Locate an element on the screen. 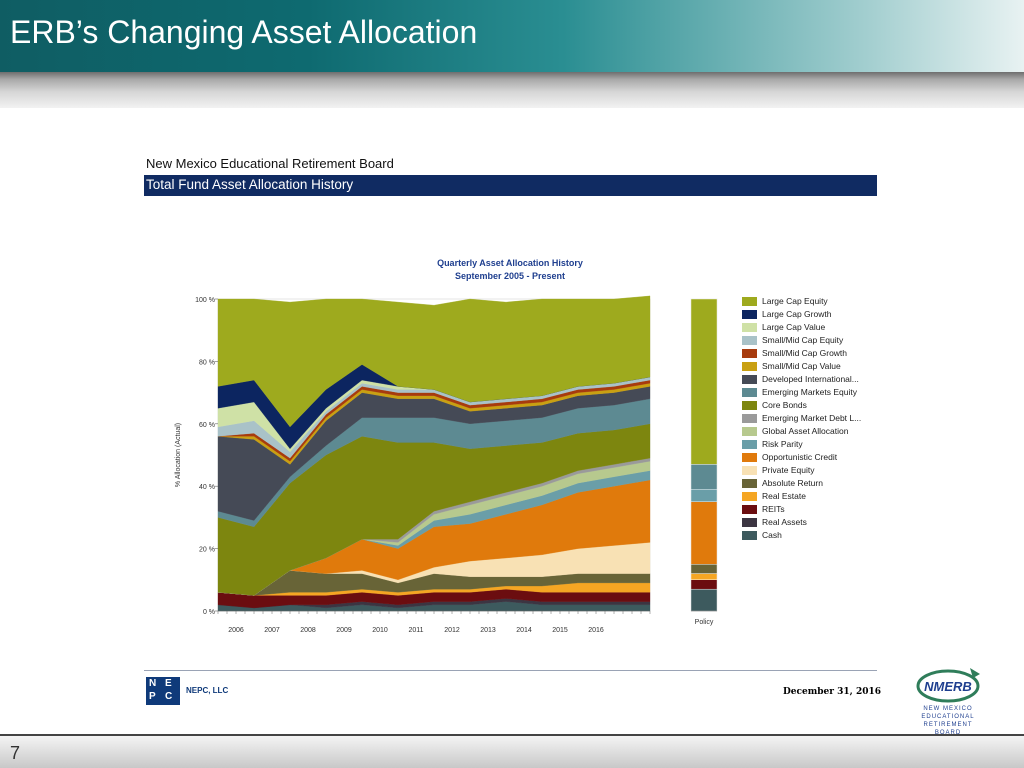  legend-label: Small/Mid Cap Growth is located at coordinates (805, 353).